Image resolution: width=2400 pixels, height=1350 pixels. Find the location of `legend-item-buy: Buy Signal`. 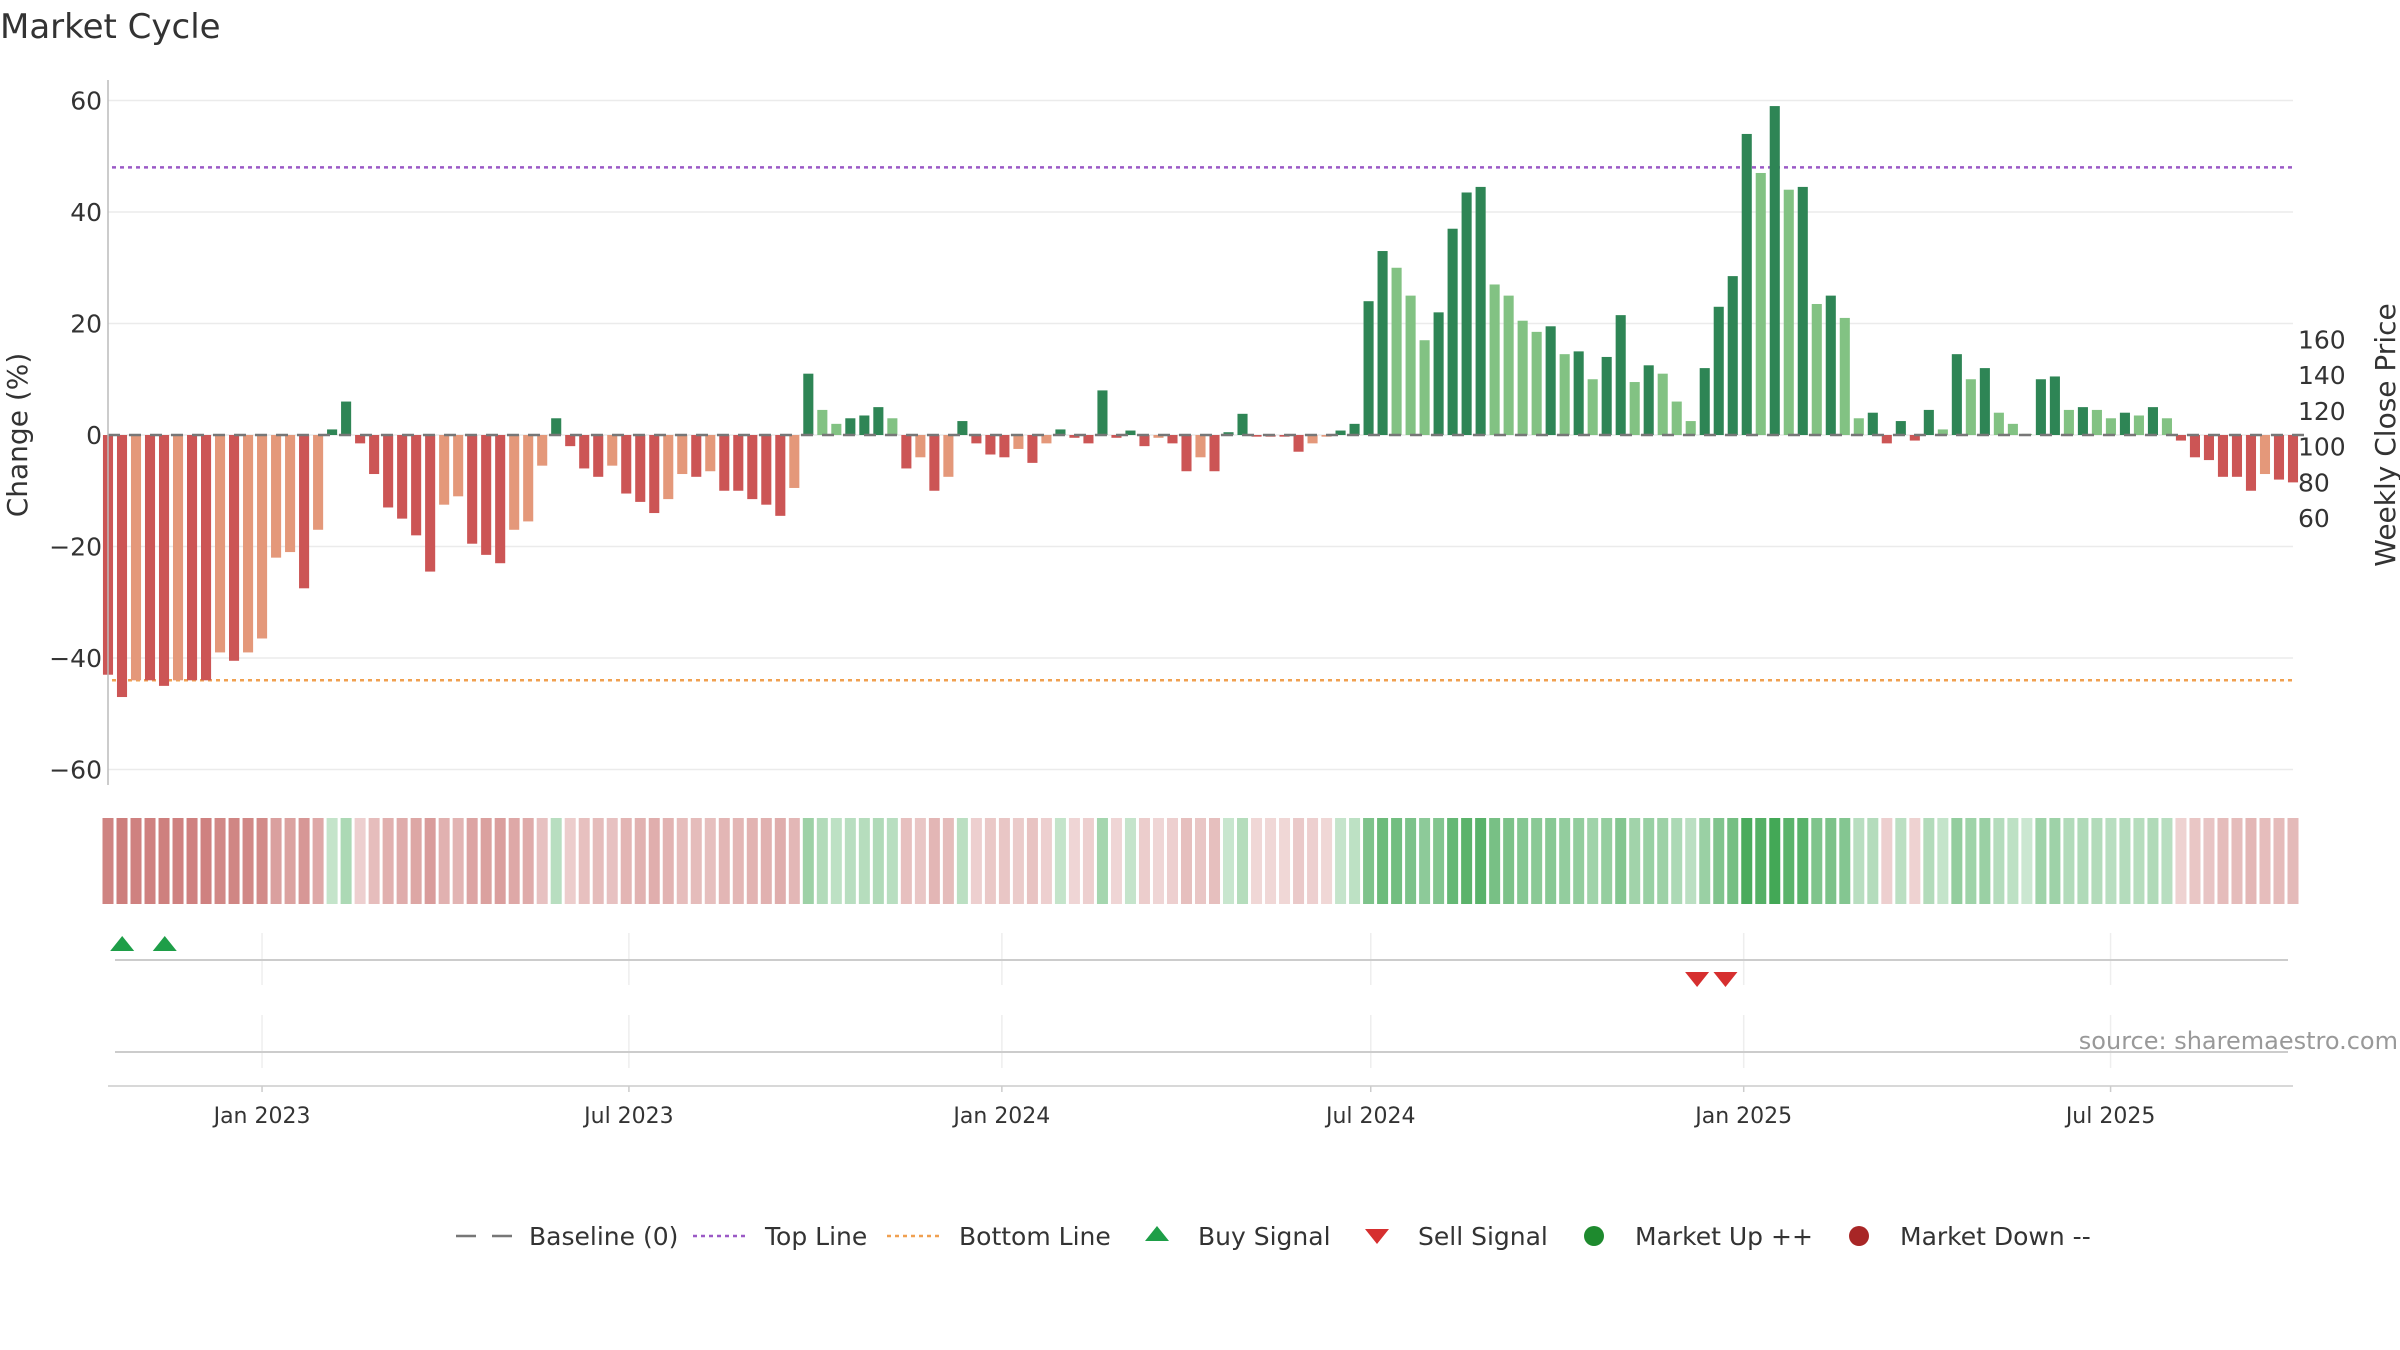

legend-item-buy: Buy Signal is located at coordinates (1238, 1236).